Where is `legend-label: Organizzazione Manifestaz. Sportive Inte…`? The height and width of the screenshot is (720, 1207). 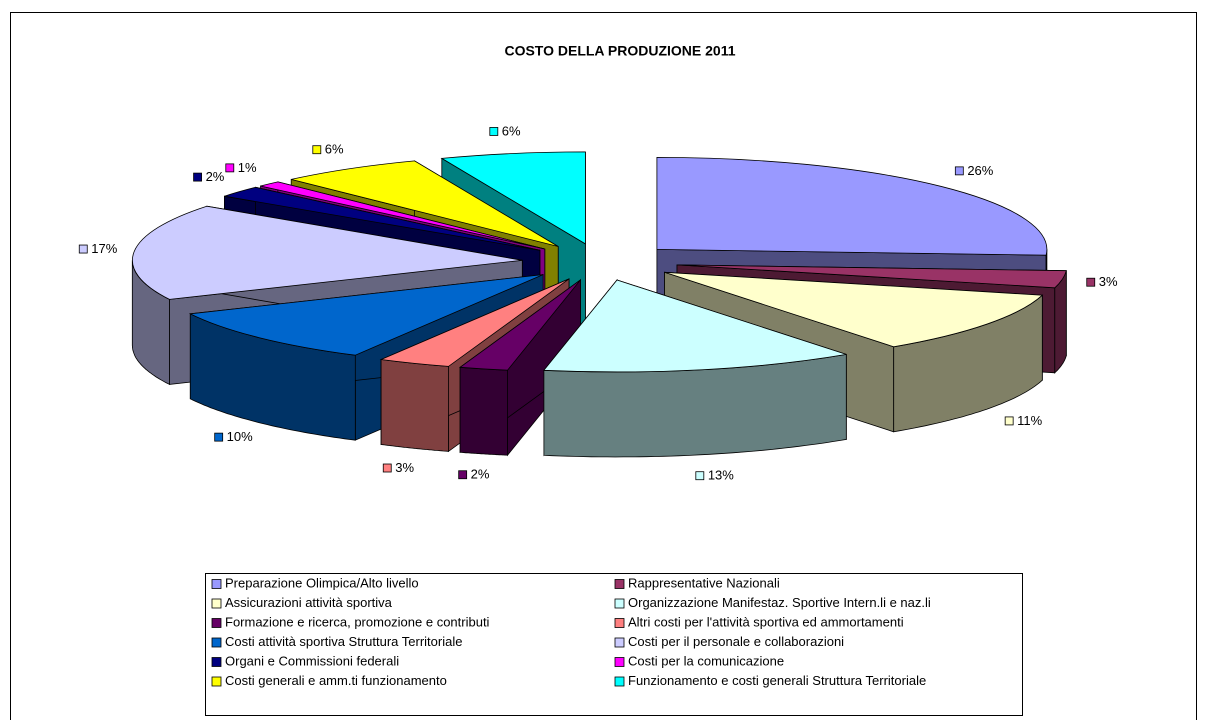
legend-label: Organizzazione Manifestaz. Sportive Inte… is located at coordinates (779, 602).